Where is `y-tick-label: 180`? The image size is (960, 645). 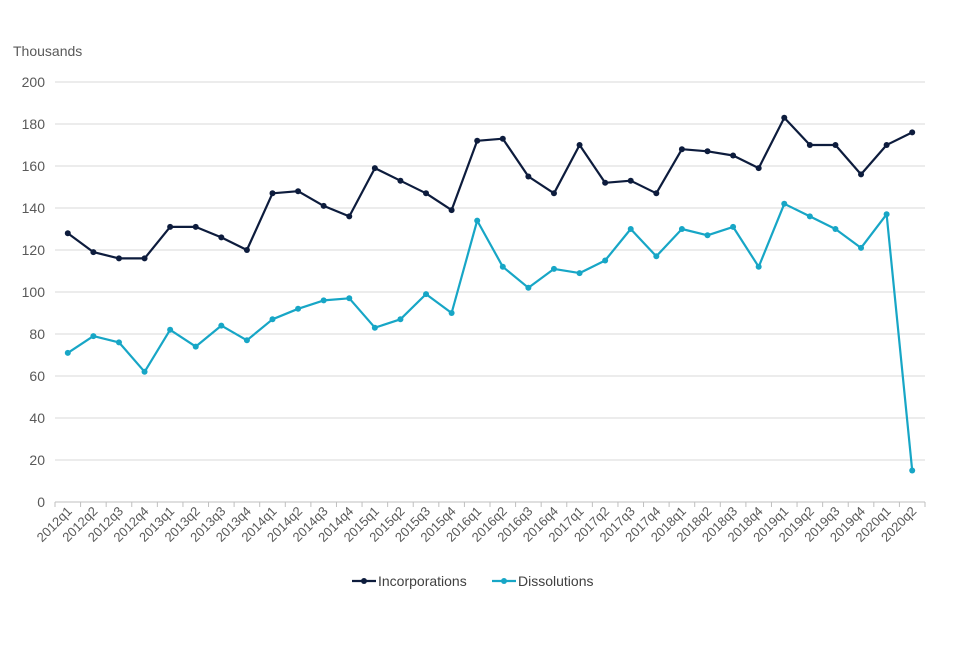
y-tick-label: 180 is located at coordinates (34, 124).